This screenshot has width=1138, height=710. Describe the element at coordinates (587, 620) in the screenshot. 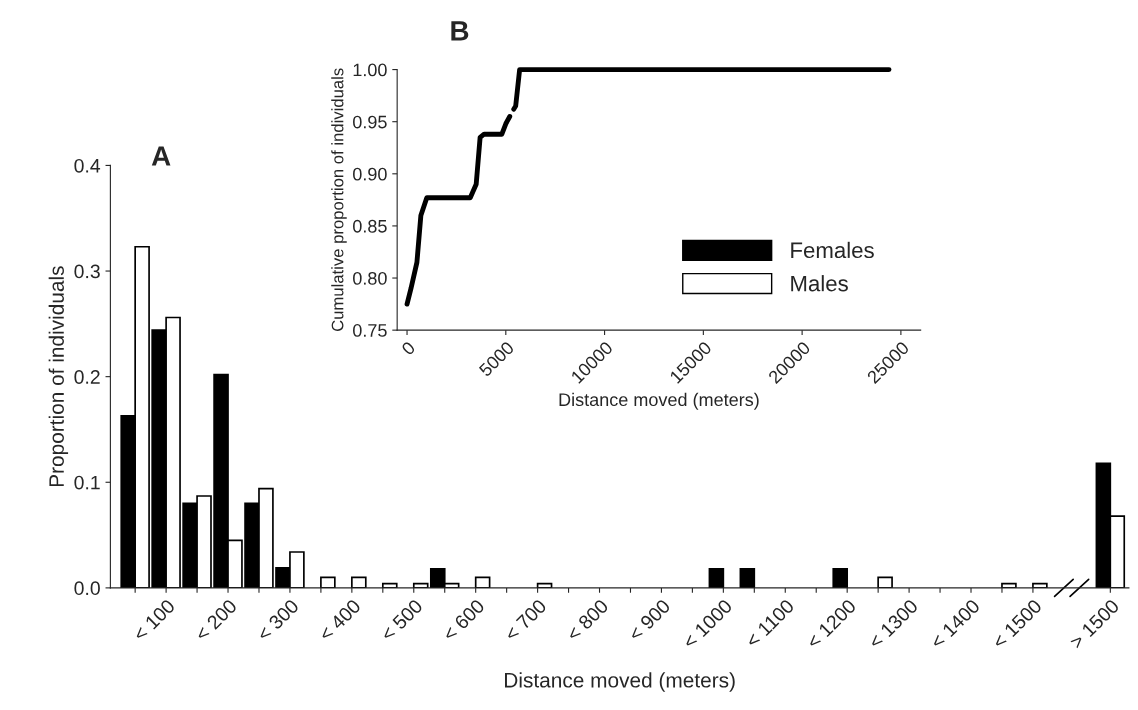

I see `x-tick-label: < 800` at that location.